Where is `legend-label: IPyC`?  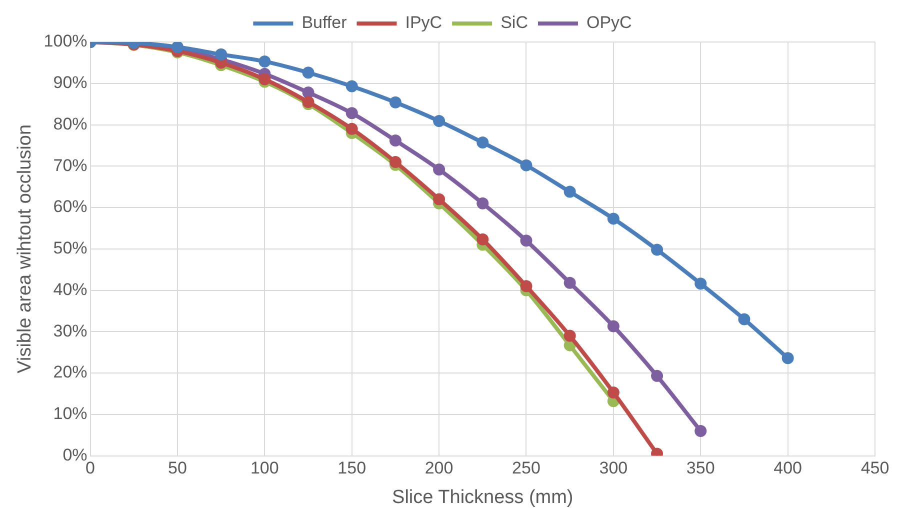 legend-label: IPyC is located at coordinates (423, 22).